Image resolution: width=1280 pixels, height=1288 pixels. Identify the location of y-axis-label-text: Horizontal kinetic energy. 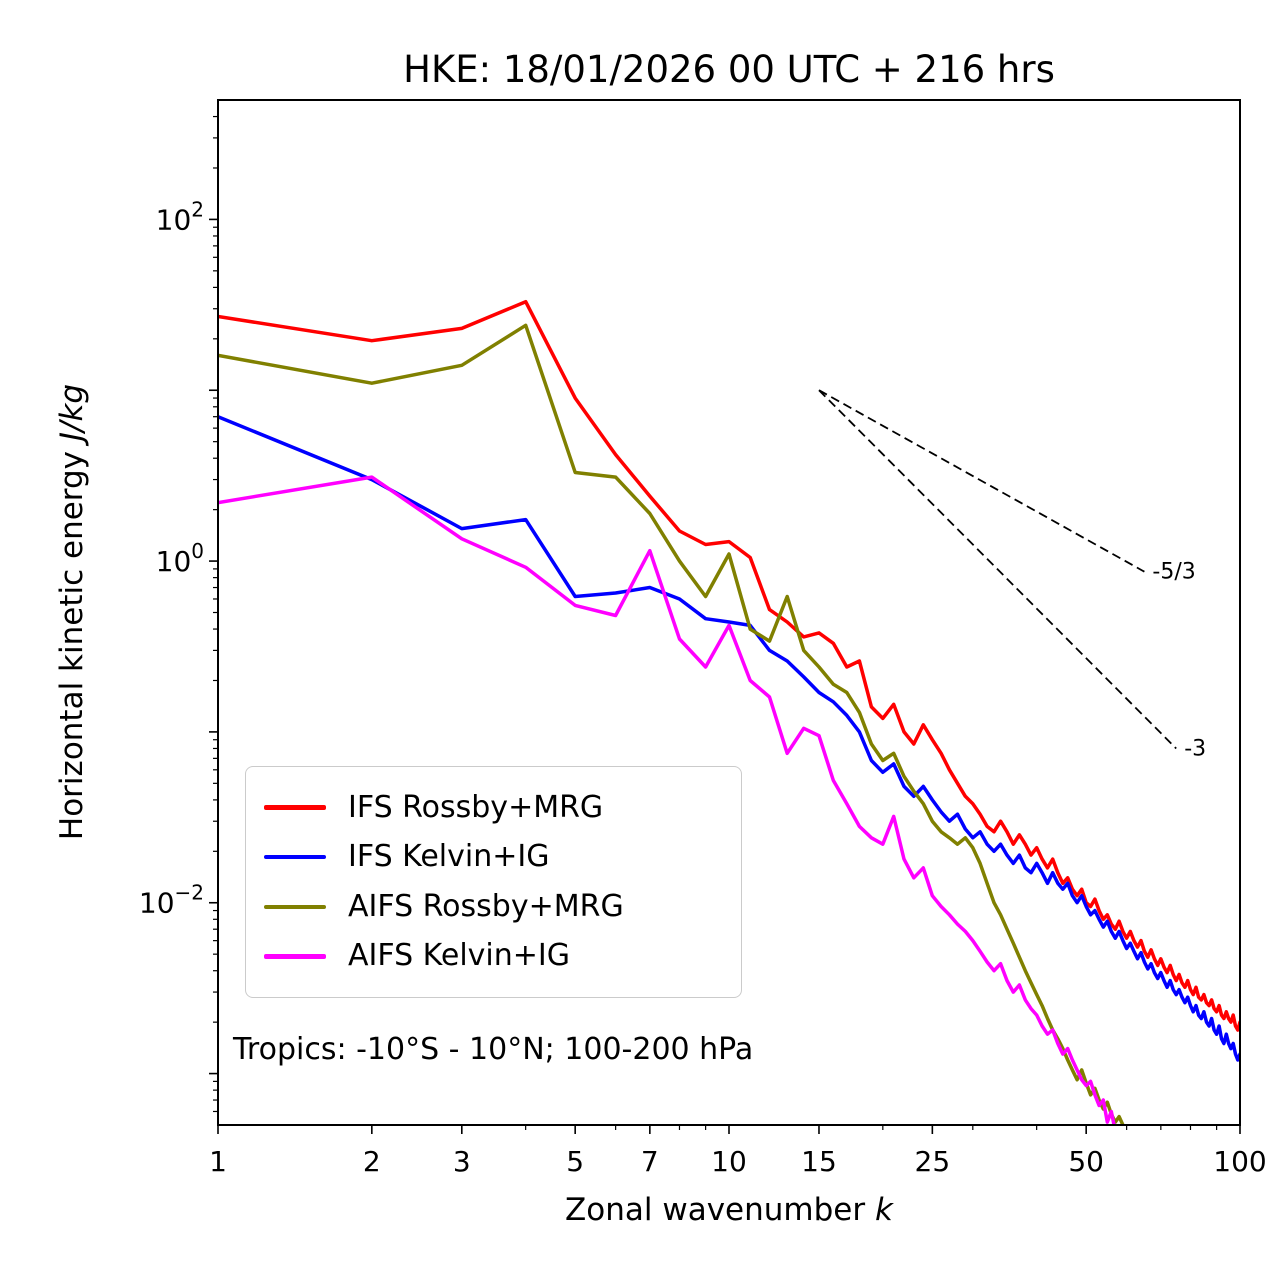
(72, 641).